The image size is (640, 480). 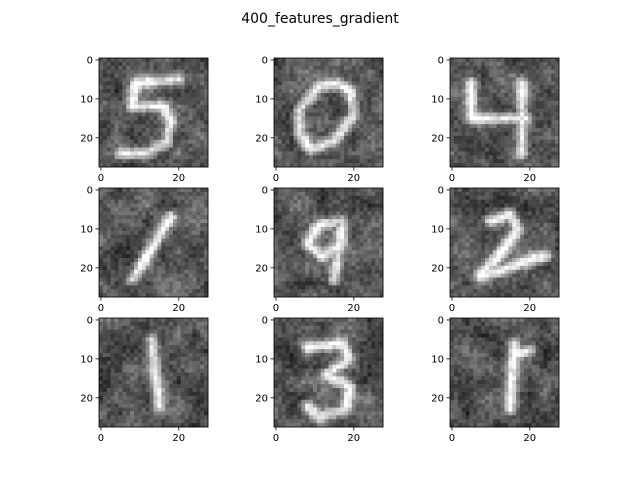 What do you see at coordinates (328, 242) in the screenshot?
I see `axes-frame` at bounding box center [328, 242].